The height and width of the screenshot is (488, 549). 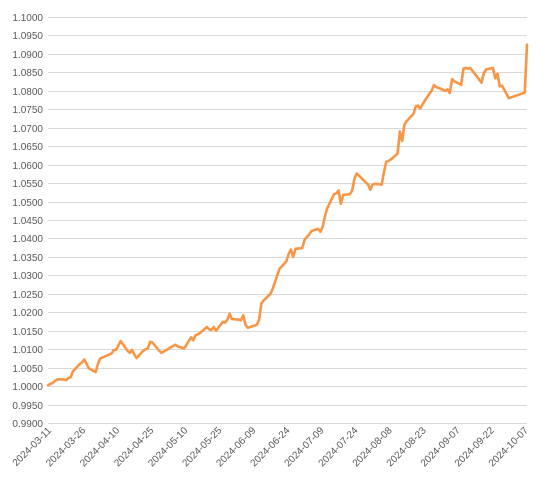 What do you see at coordinates (27, 36) in the screenshot?
I see `y-tick-label: 1.0950` at bounding box center [27, 36].